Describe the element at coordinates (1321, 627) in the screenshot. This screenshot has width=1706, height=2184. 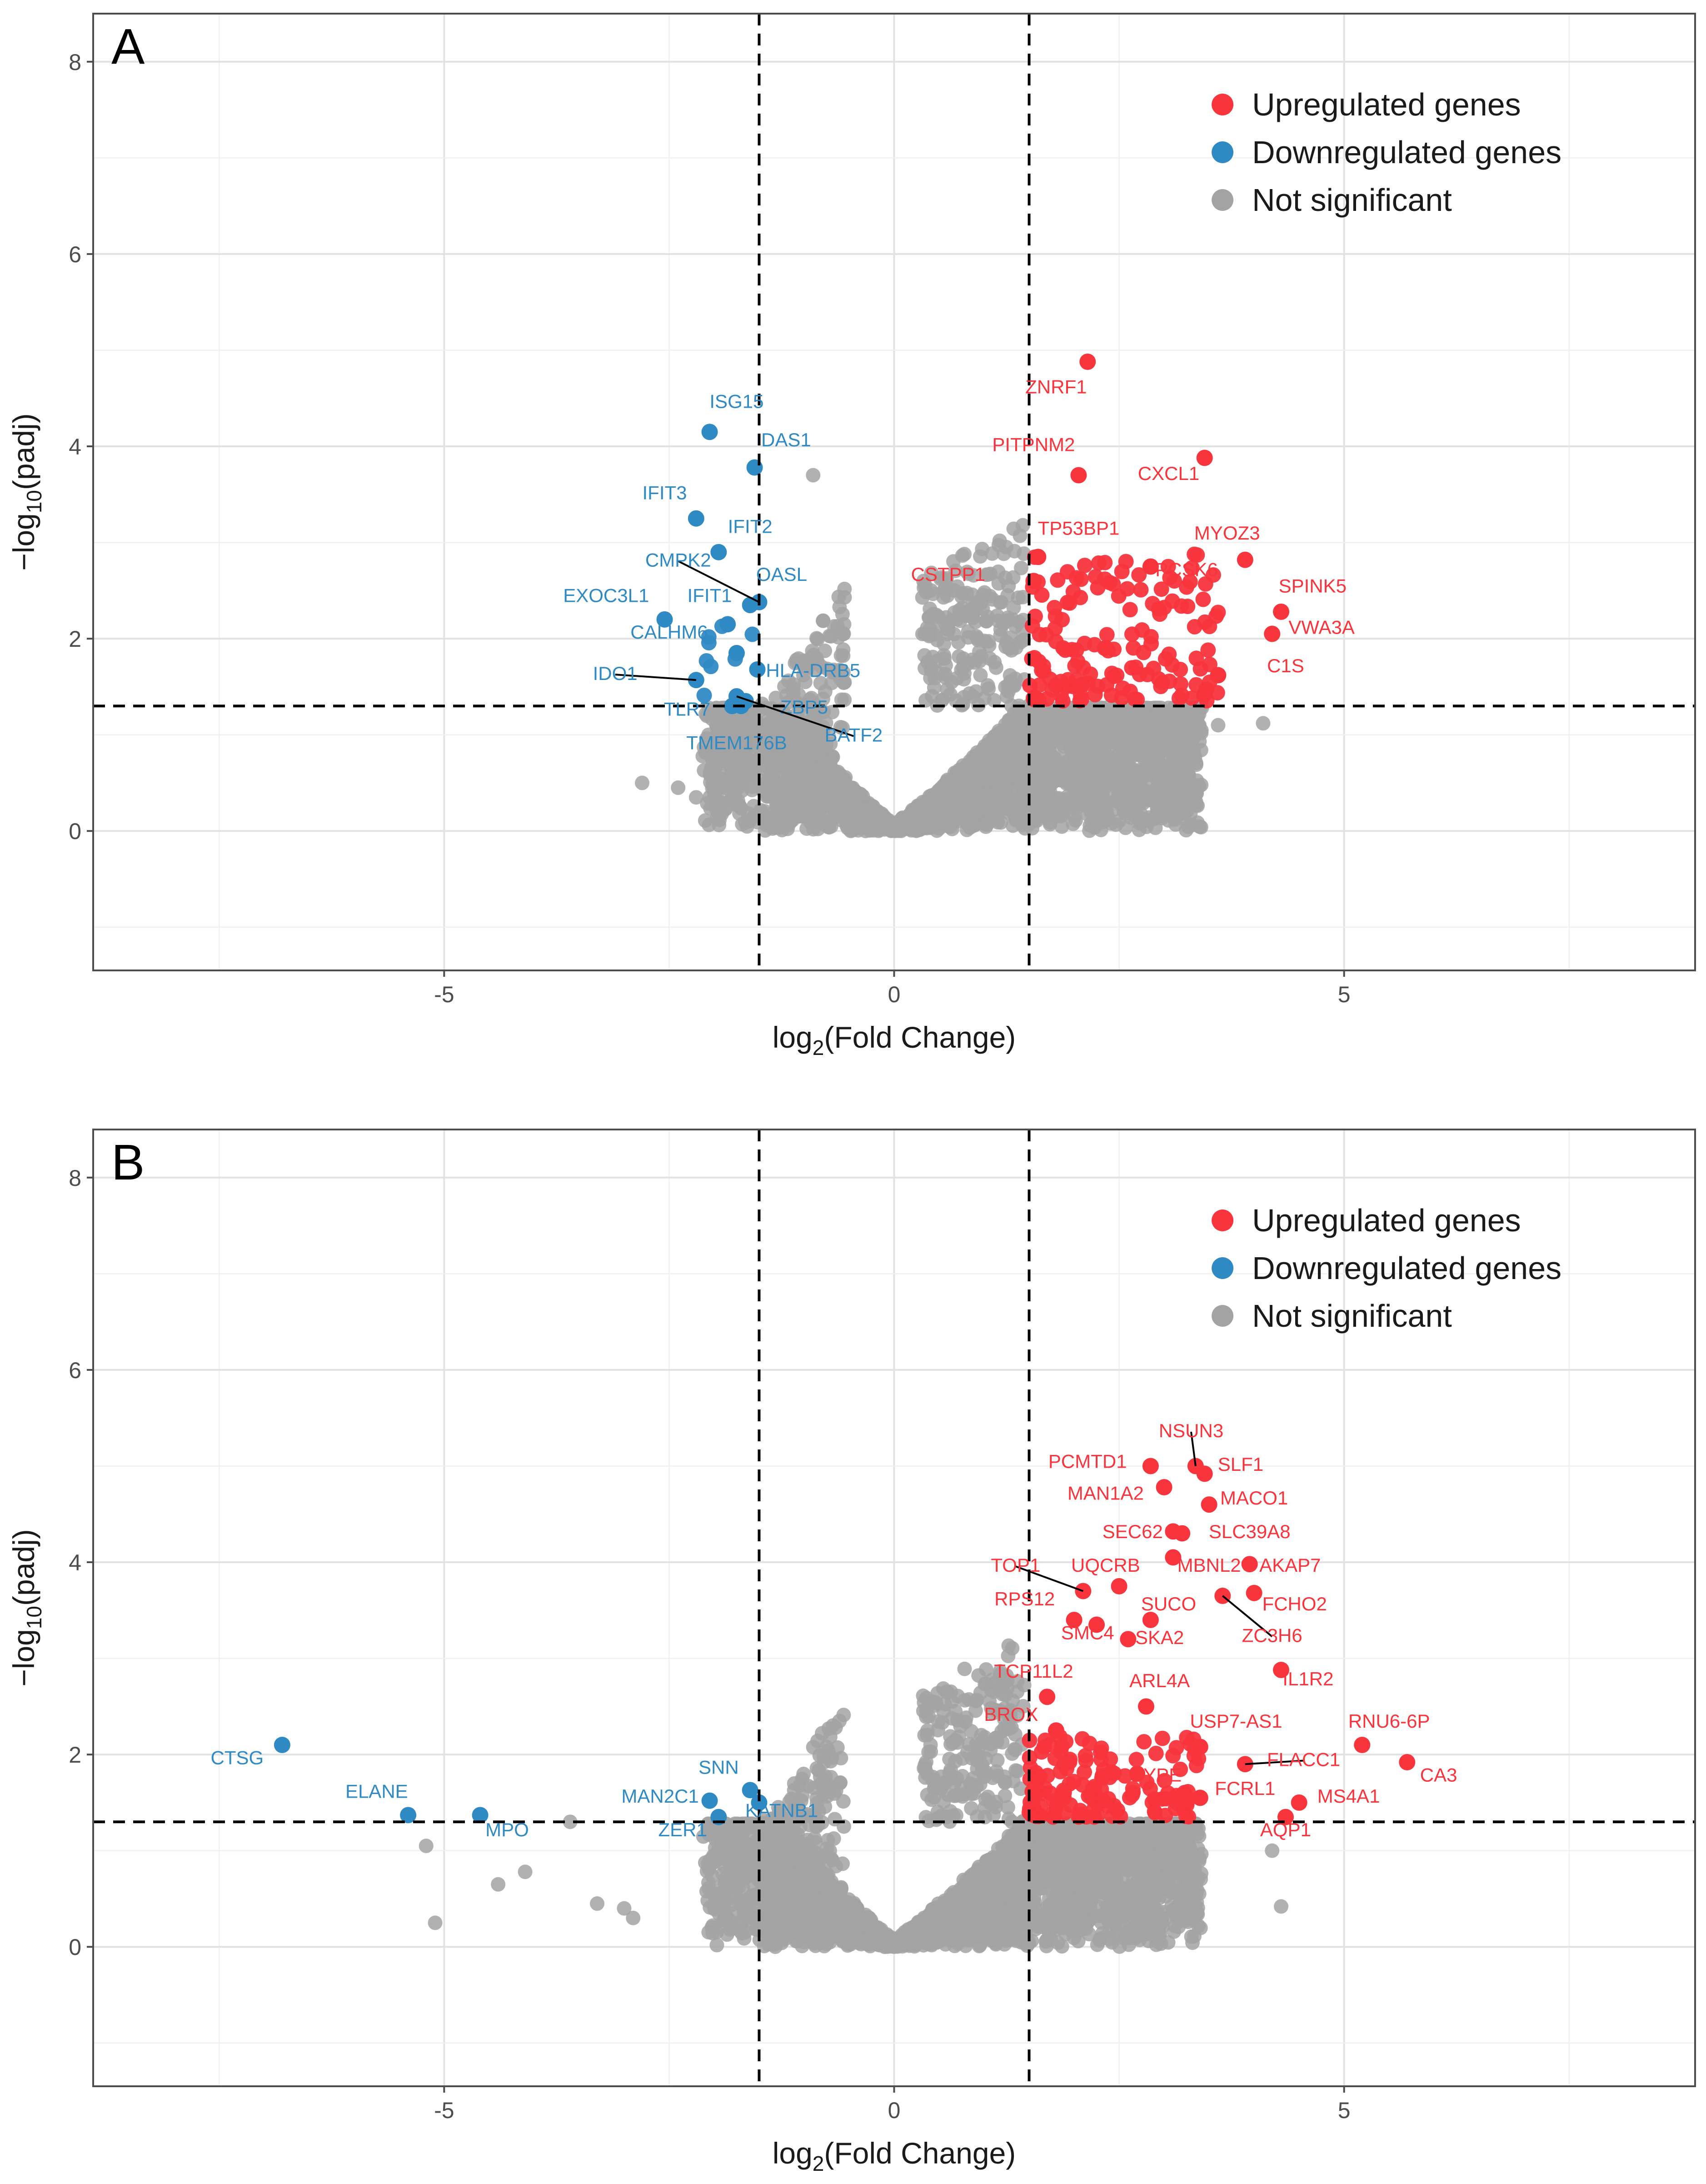
I see `gene-label-vwa3a: VWA3A` at that location.